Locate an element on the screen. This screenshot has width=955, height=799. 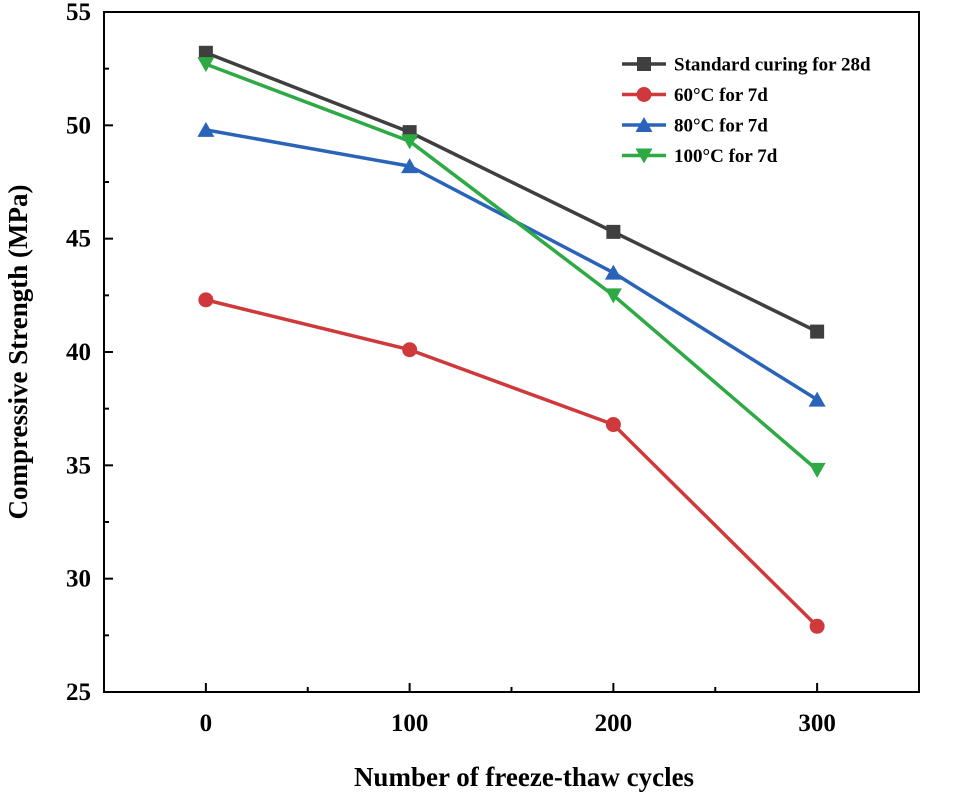
legend-label: 60°C for 7d is located at coordinates (721, 95).